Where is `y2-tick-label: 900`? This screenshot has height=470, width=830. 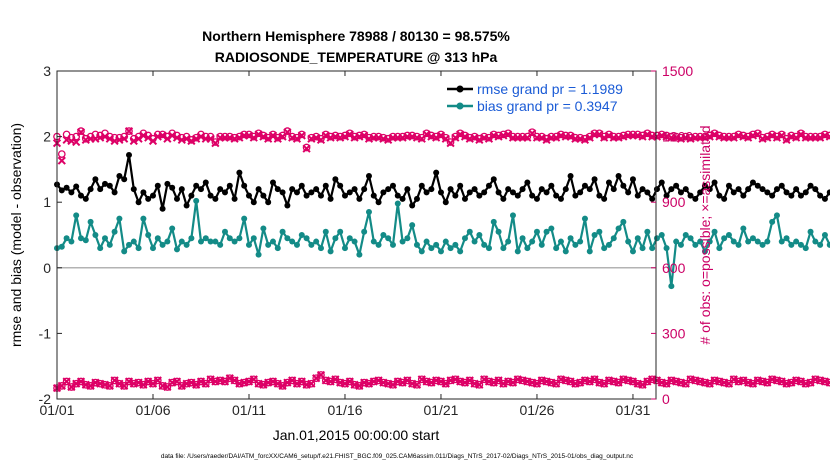 y2-tick-label: 900 is located at coordinates (674, 202).